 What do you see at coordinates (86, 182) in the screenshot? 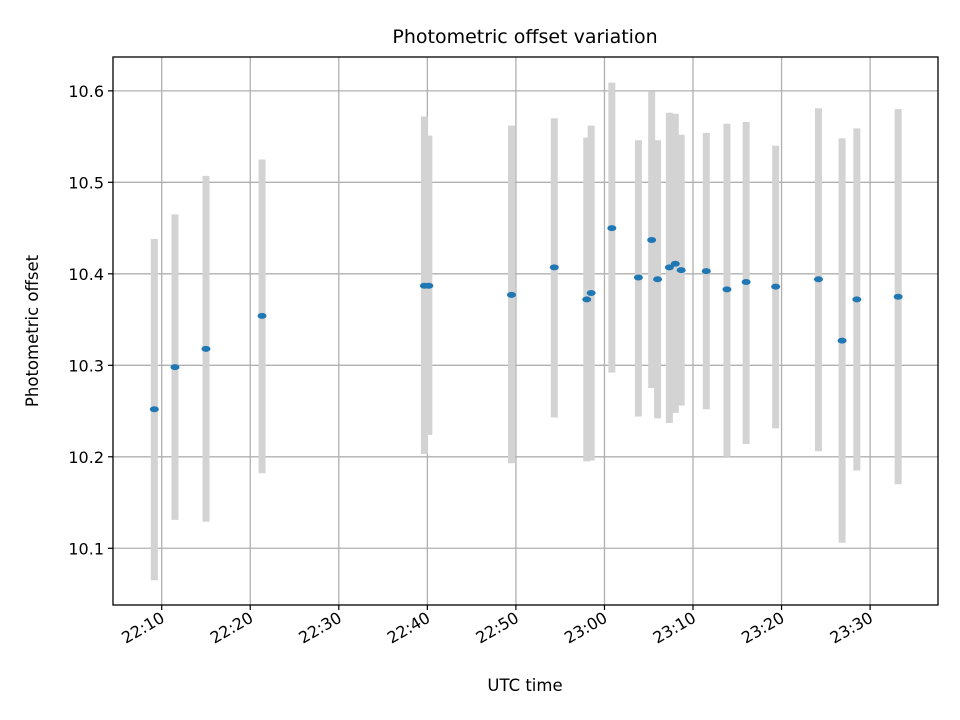
I see `y-tick-label: 10.5` at bounding box center [86, 182].